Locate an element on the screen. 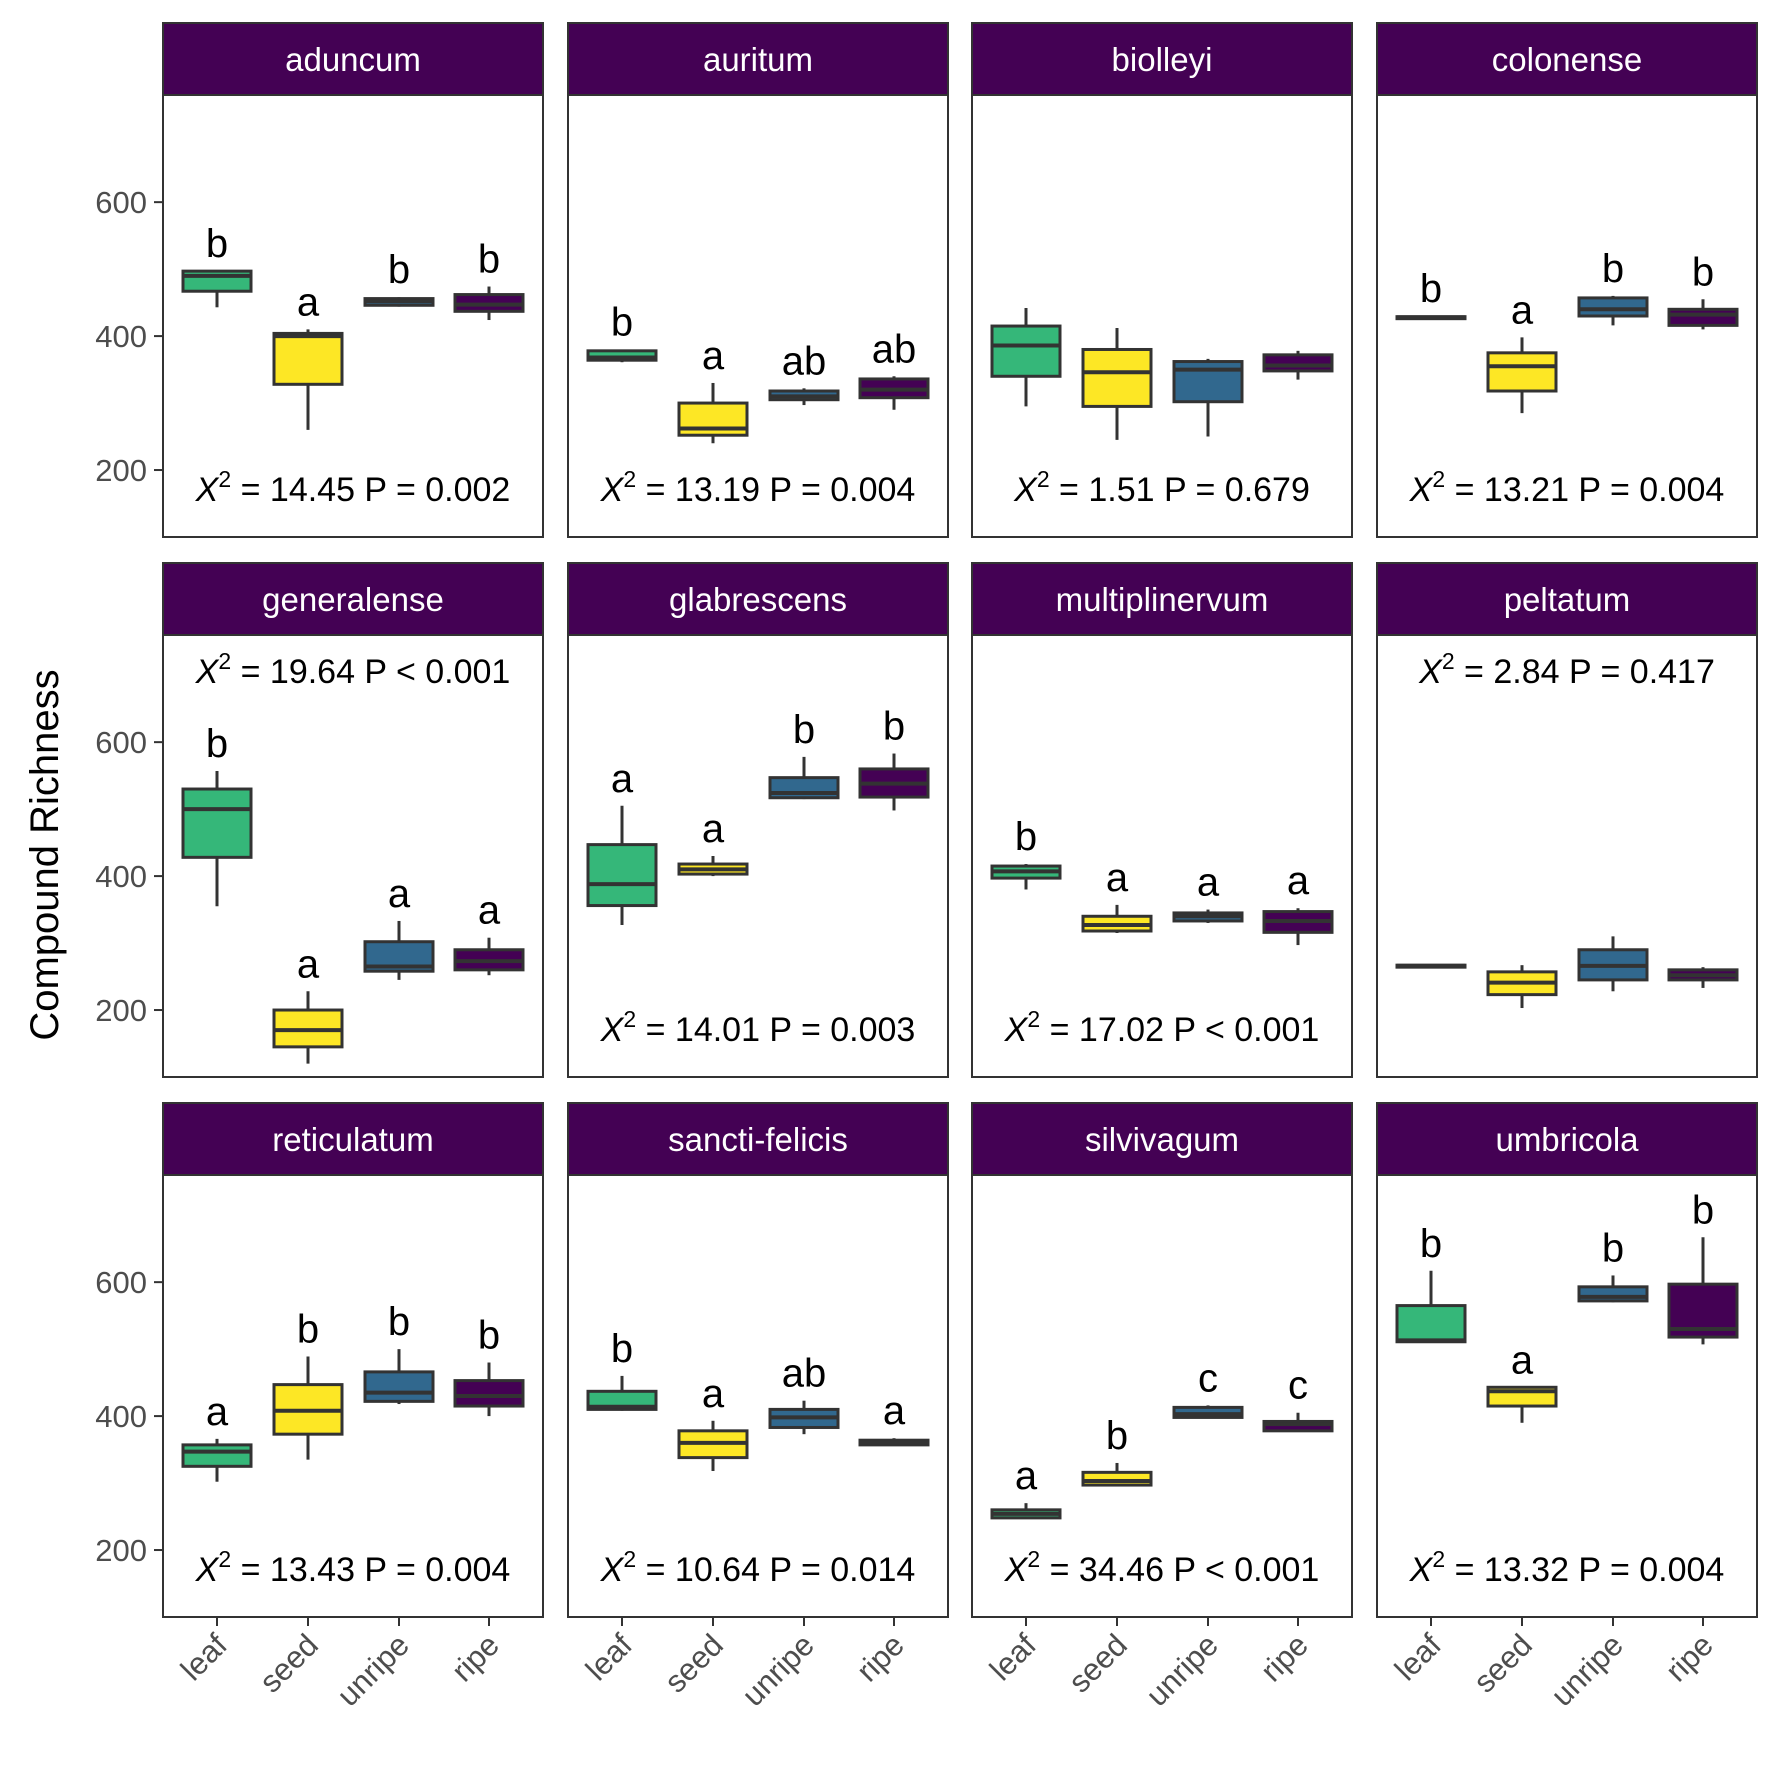  strip-label-peltatum: peltatum is located at coordinates (1567, 599).